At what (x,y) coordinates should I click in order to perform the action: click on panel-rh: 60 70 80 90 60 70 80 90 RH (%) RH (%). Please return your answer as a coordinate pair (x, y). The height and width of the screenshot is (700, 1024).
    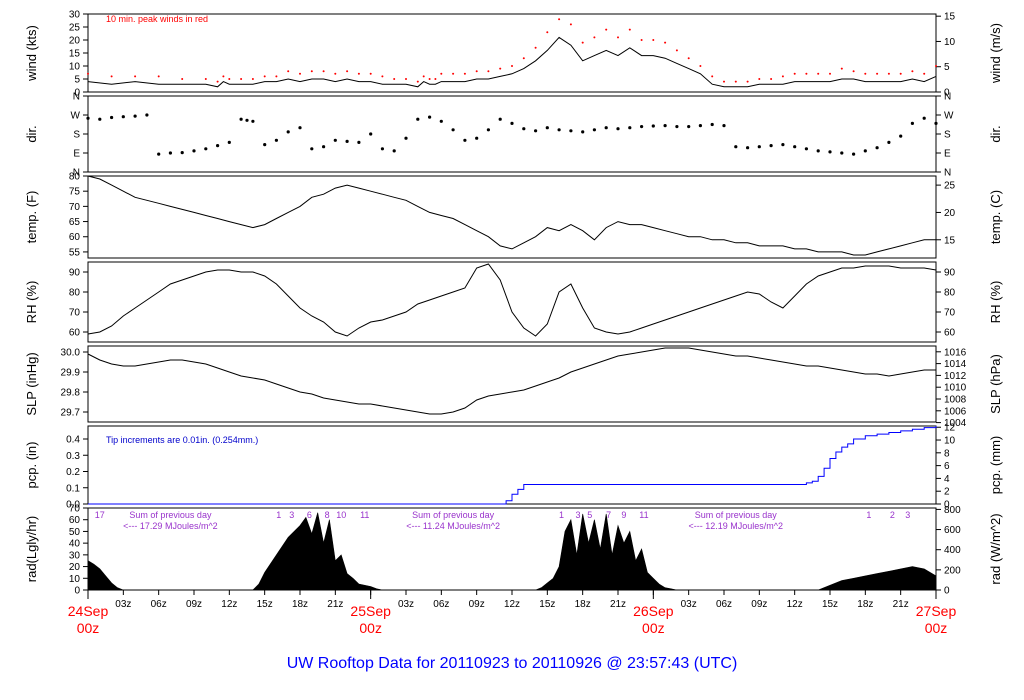
    Looking at the image, I should click on (513, 302).